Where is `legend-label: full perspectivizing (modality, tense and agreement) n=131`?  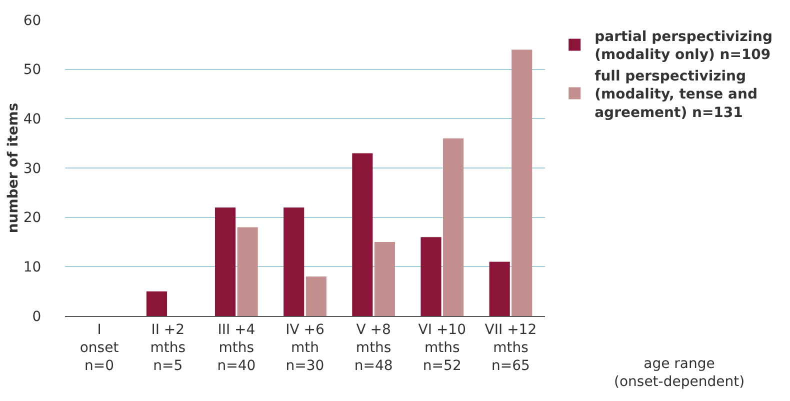
legend-label: full perspectivizing (modality, tense and agreement) n=131 is located at coordinates (676, 94).